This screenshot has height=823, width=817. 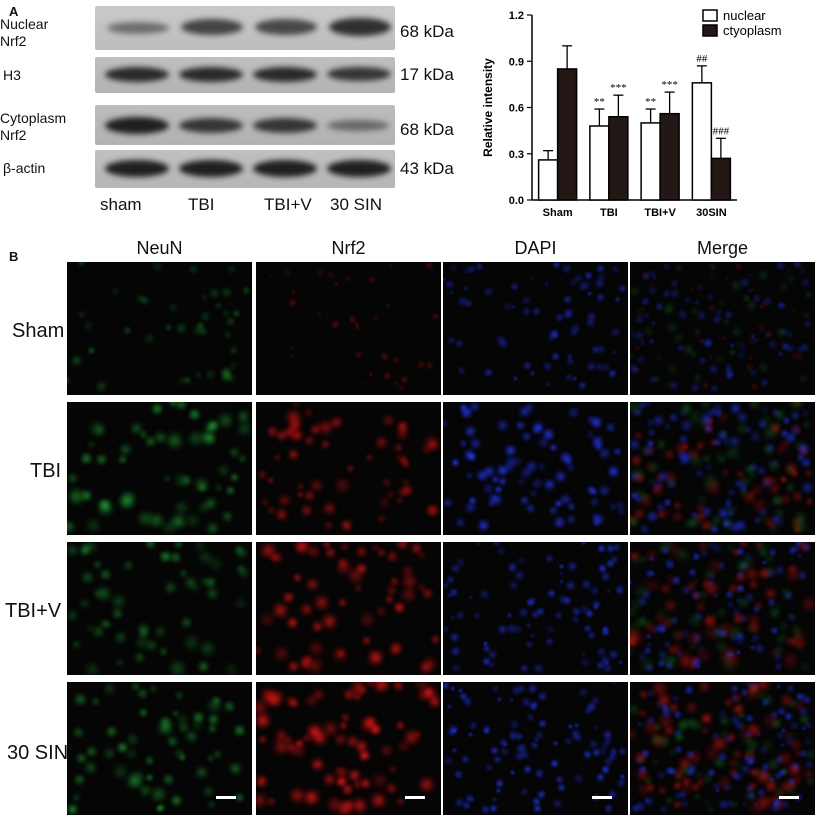 I want to click on blot-label-beta-actin: β-actin, so click(x=24, y=168).